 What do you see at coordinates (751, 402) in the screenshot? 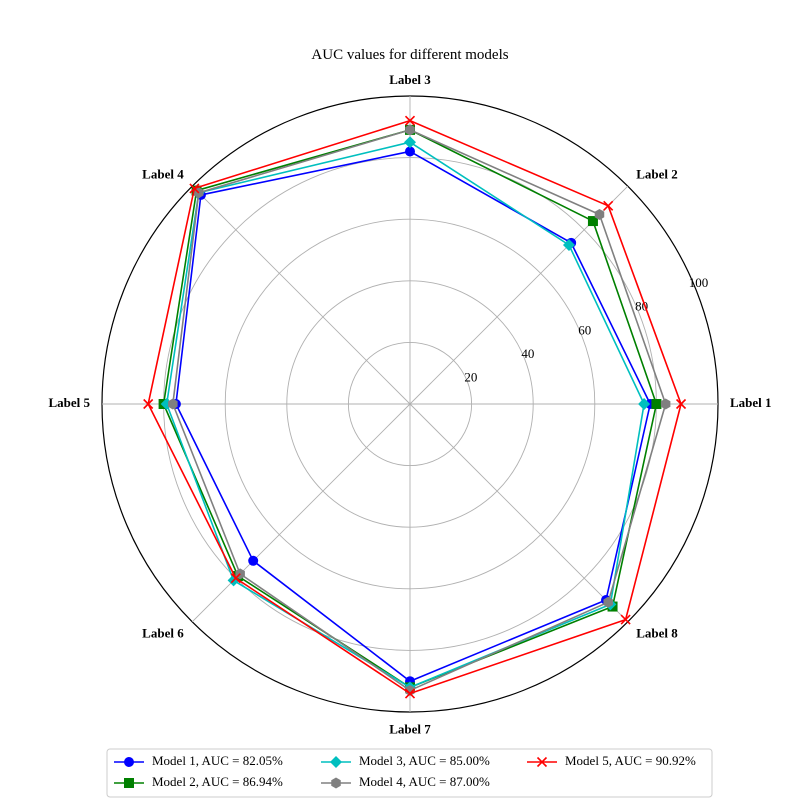
I see `category-label: Label 1` at bounding box center [751, 402].